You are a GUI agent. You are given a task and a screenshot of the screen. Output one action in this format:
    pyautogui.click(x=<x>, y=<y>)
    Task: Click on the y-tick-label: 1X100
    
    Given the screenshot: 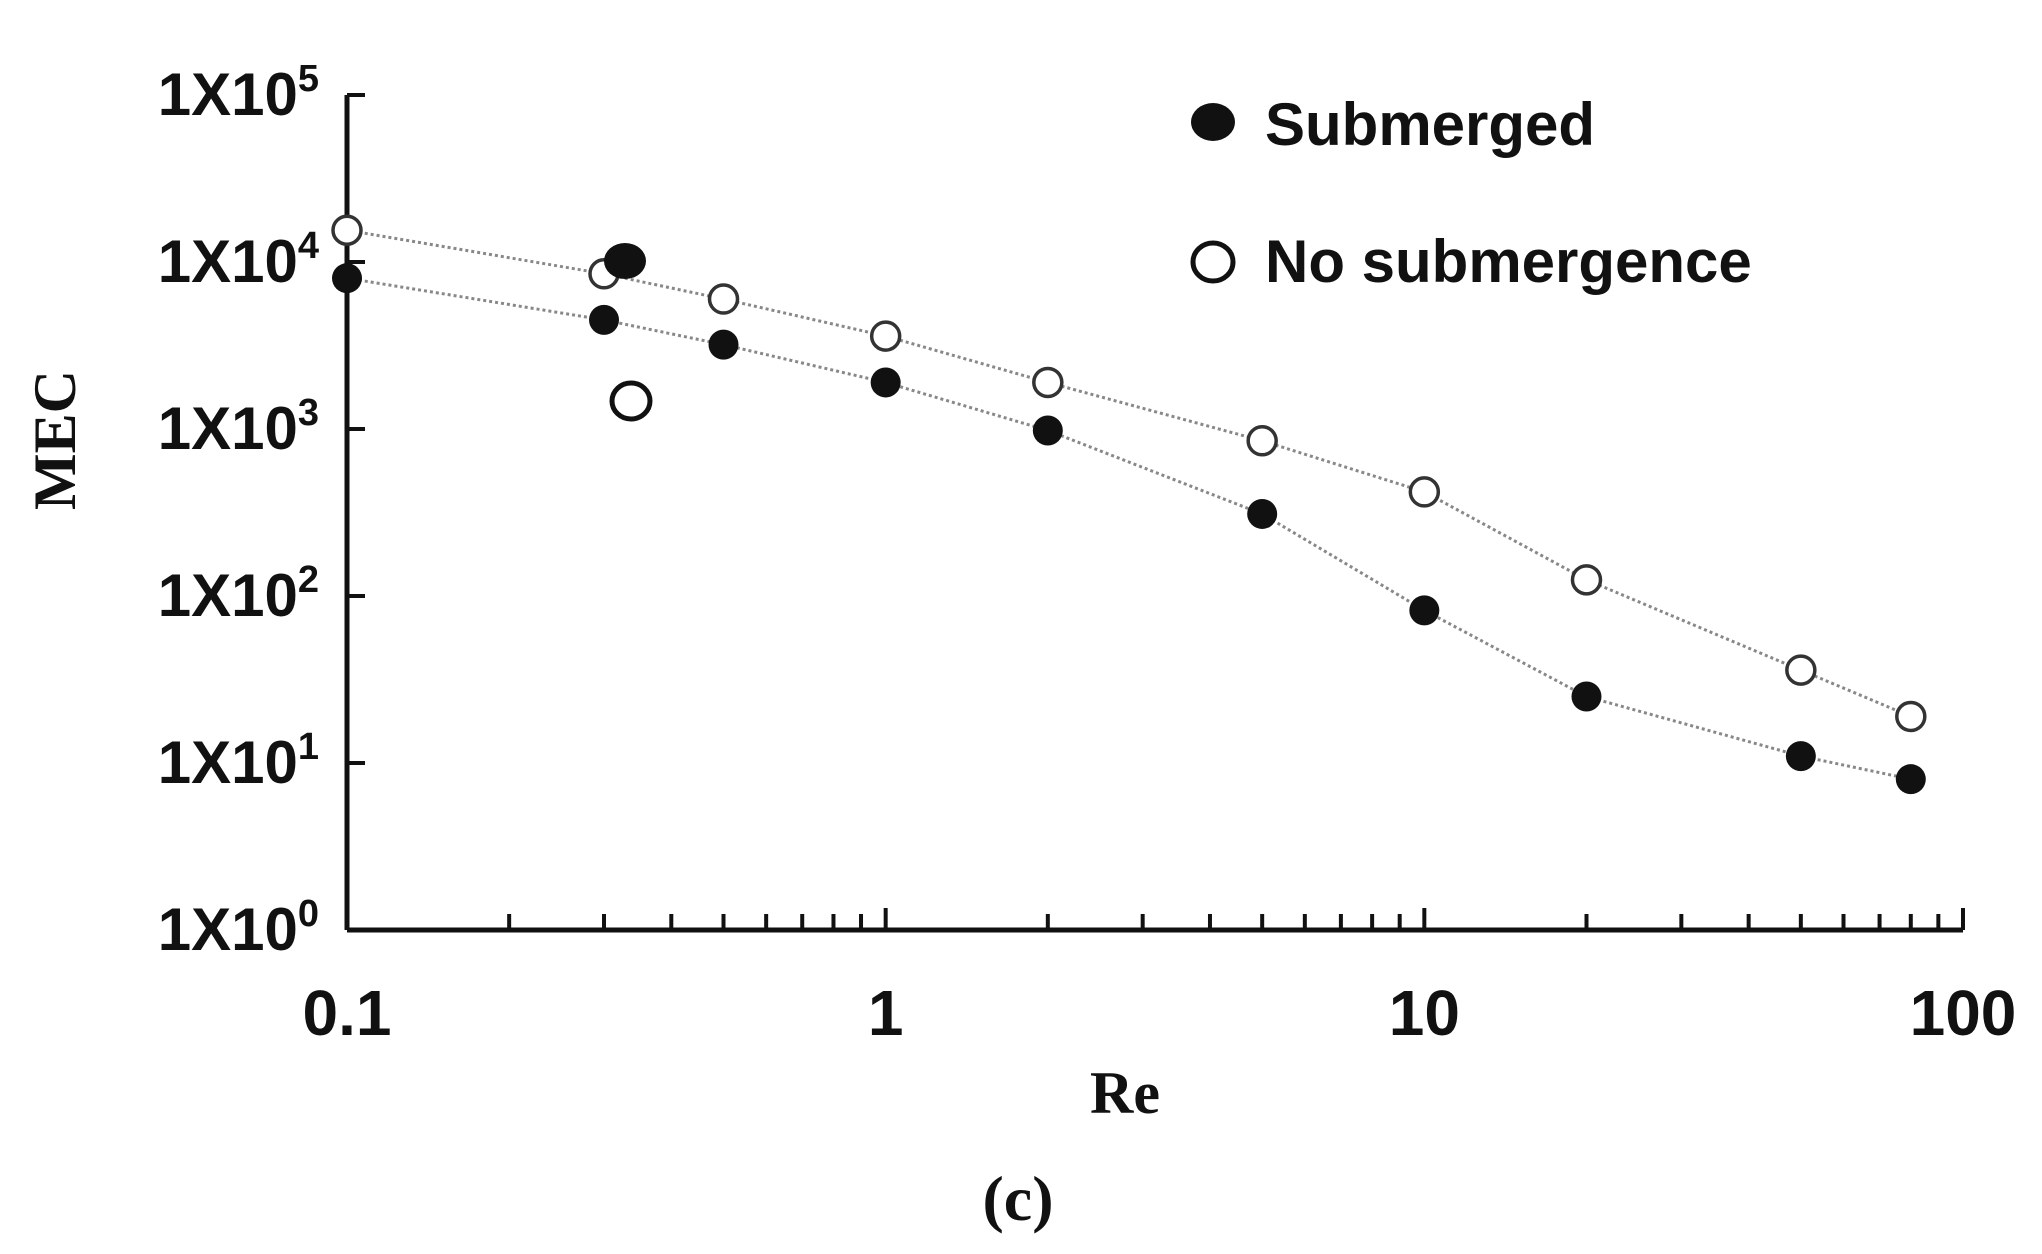 What is the action you would take?
    pyautogui.click(x=238, y=928)
    